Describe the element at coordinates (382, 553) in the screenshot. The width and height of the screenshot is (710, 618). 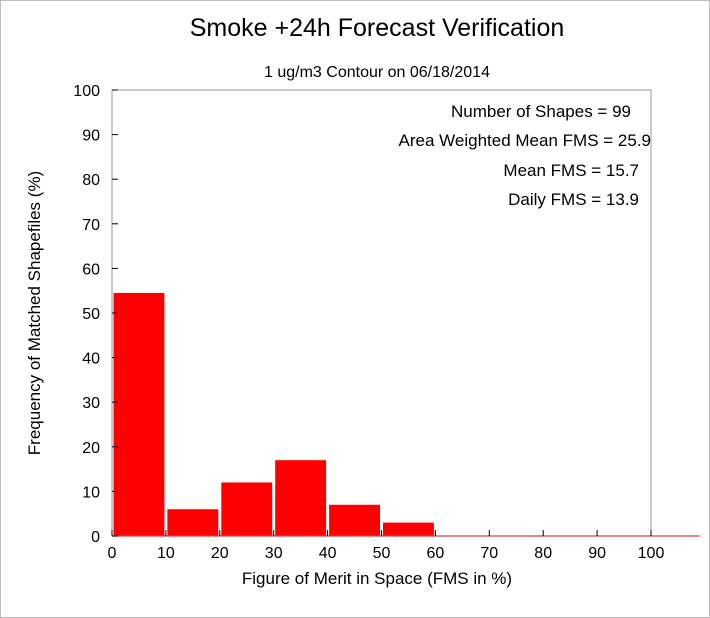
I see `x-tick-label: 50` at that location.